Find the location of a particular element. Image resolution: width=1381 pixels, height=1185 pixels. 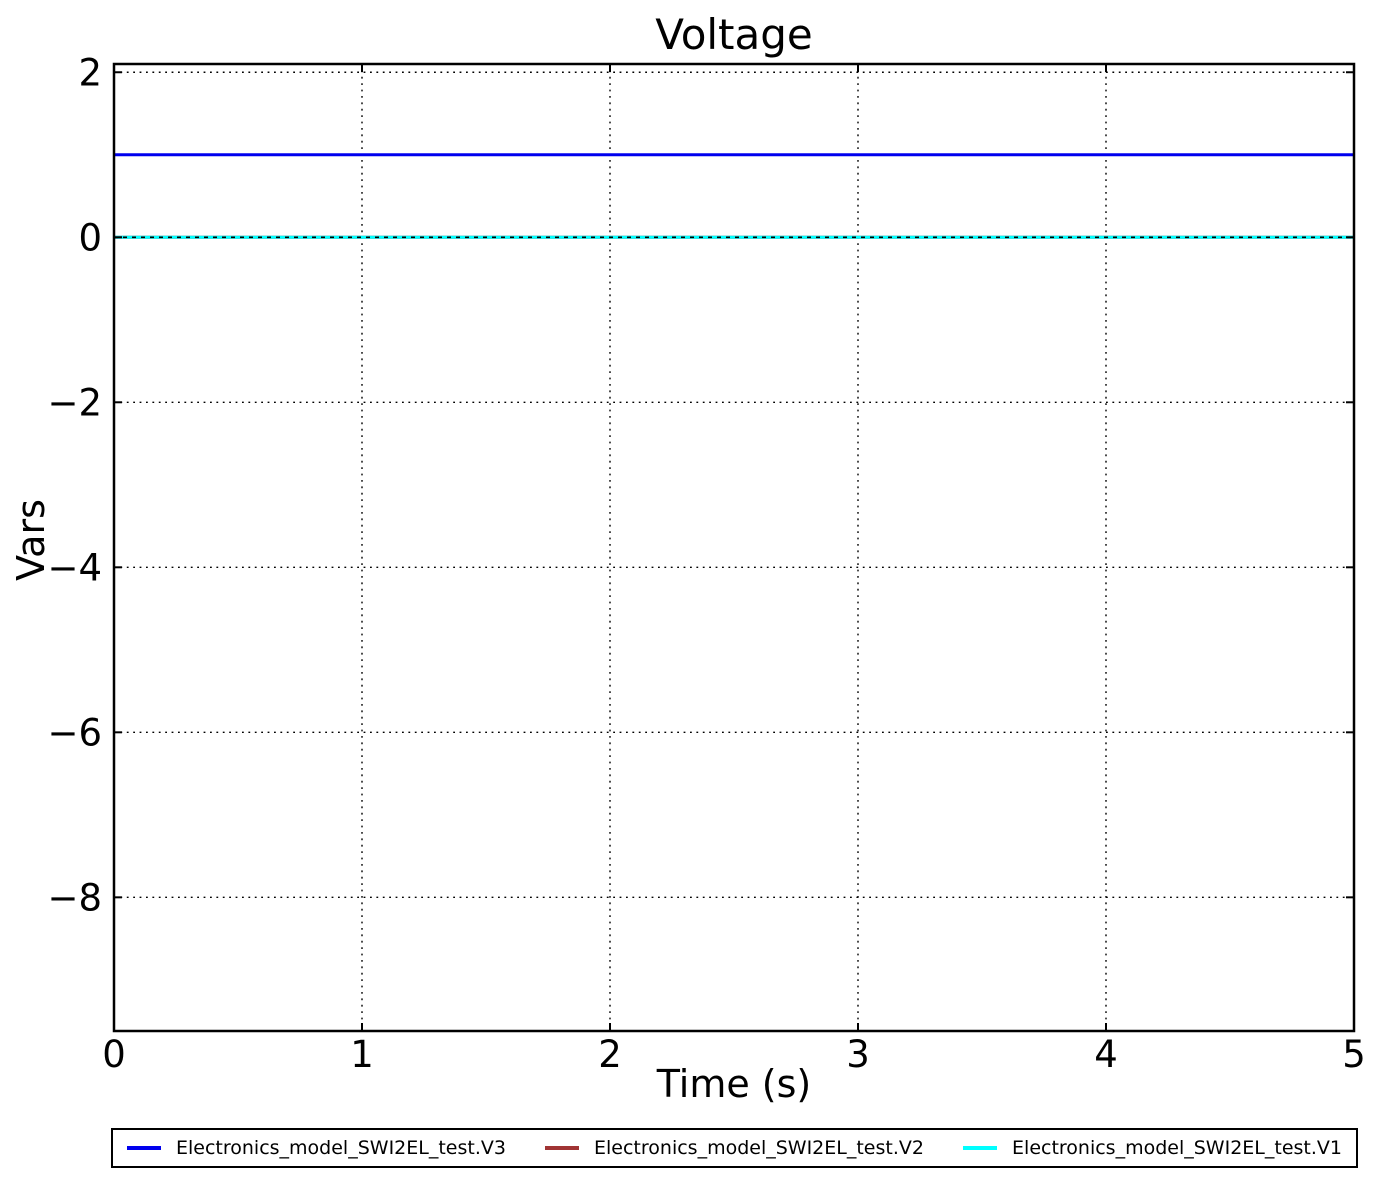

legend-swatch-v1 is located at coordinates (980, 1148).